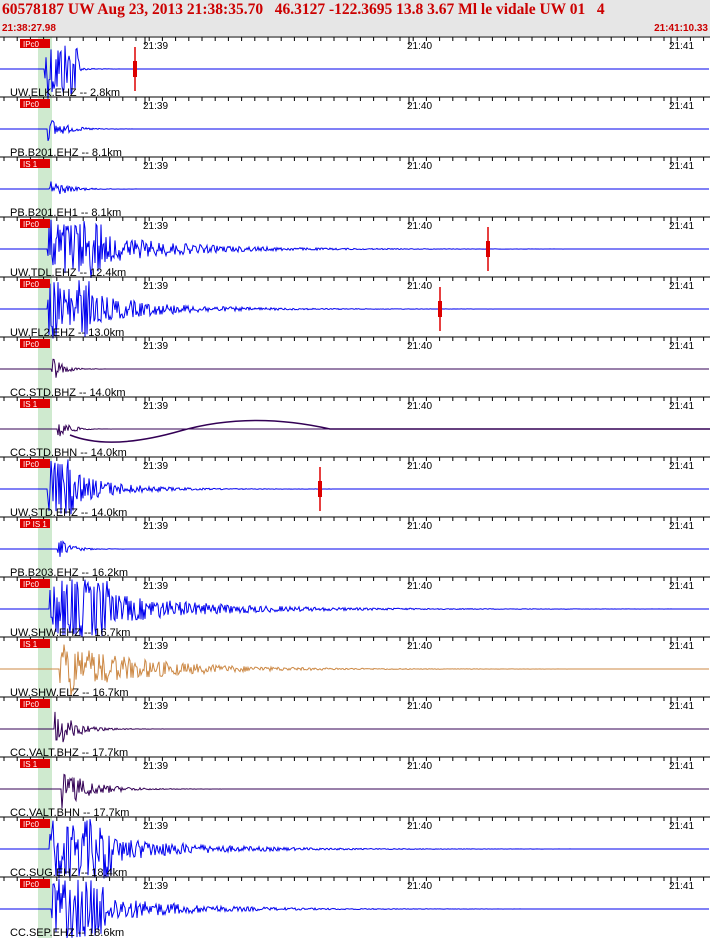 The height and width of the screenshot is (938, 710). What do you see at coordinates (65, 213) in the screenshot?
I see `station-label: PB.B201.EH1 -- 8.1km` at bounding box center [65, 213].